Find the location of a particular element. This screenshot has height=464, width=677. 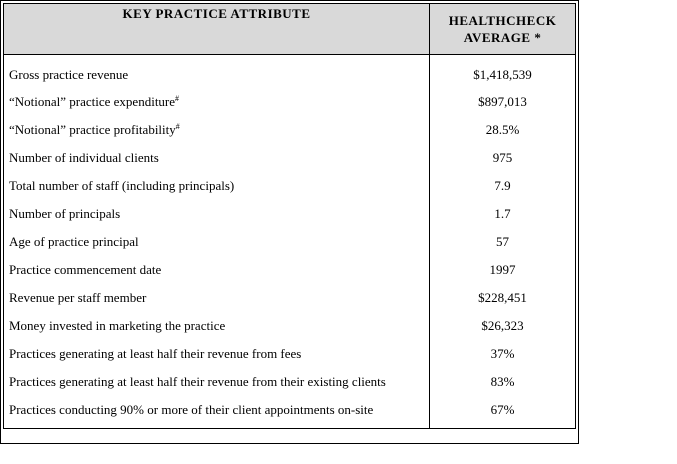

attribute-label-text: Number of individual clients is located at coordinates (84, 157).